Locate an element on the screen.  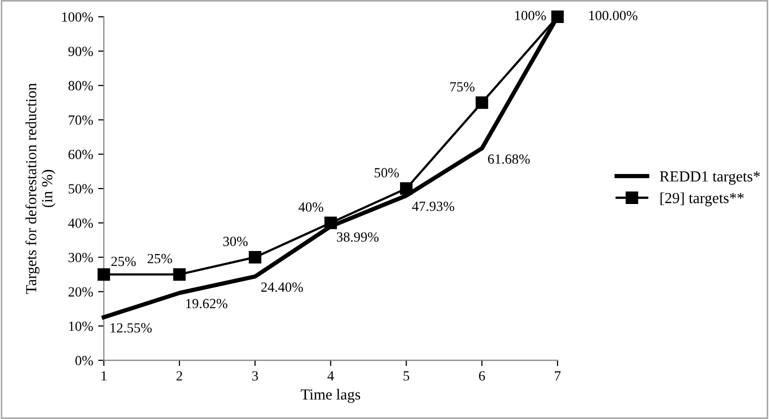
y-tick-label: 20% is located at coordinates (80, 292).